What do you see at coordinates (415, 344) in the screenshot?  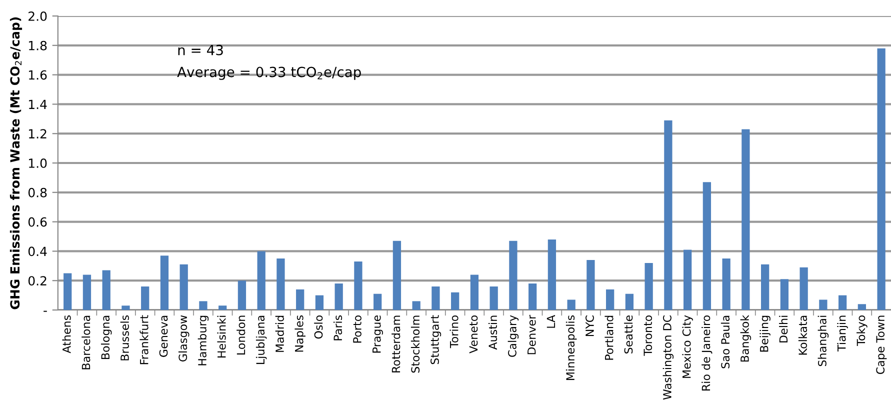 I see `x-tick-label: Stockholm` at bounding box center [415, 344].